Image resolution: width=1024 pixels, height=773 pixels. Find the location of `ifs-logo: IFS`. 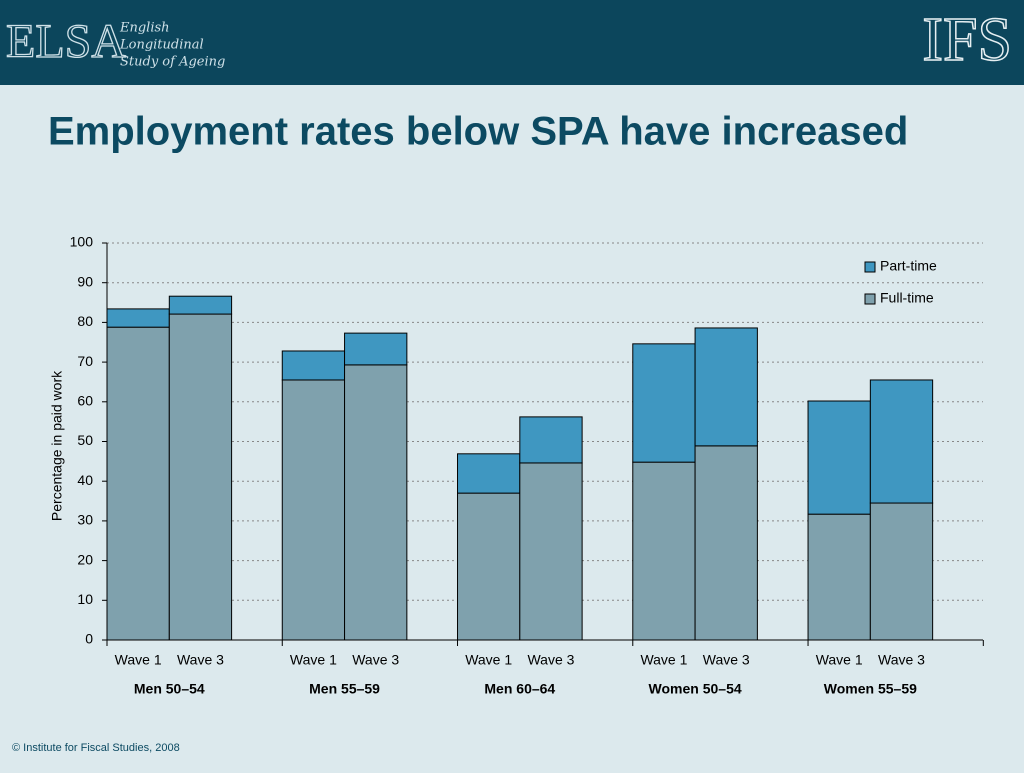

ifs-logo: IFS is located at coordinates (967, 40).